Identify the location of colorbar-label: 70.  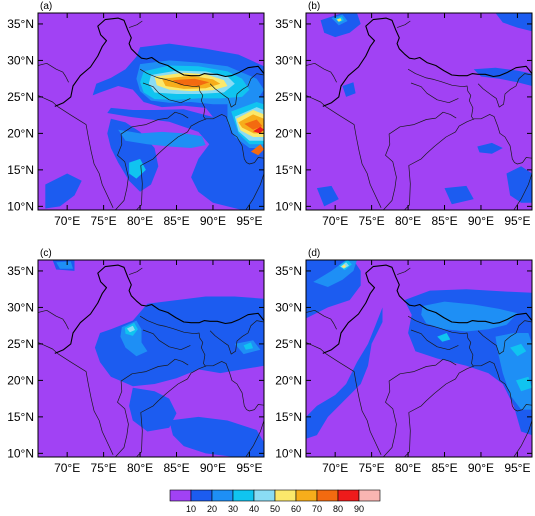
(317, 509).